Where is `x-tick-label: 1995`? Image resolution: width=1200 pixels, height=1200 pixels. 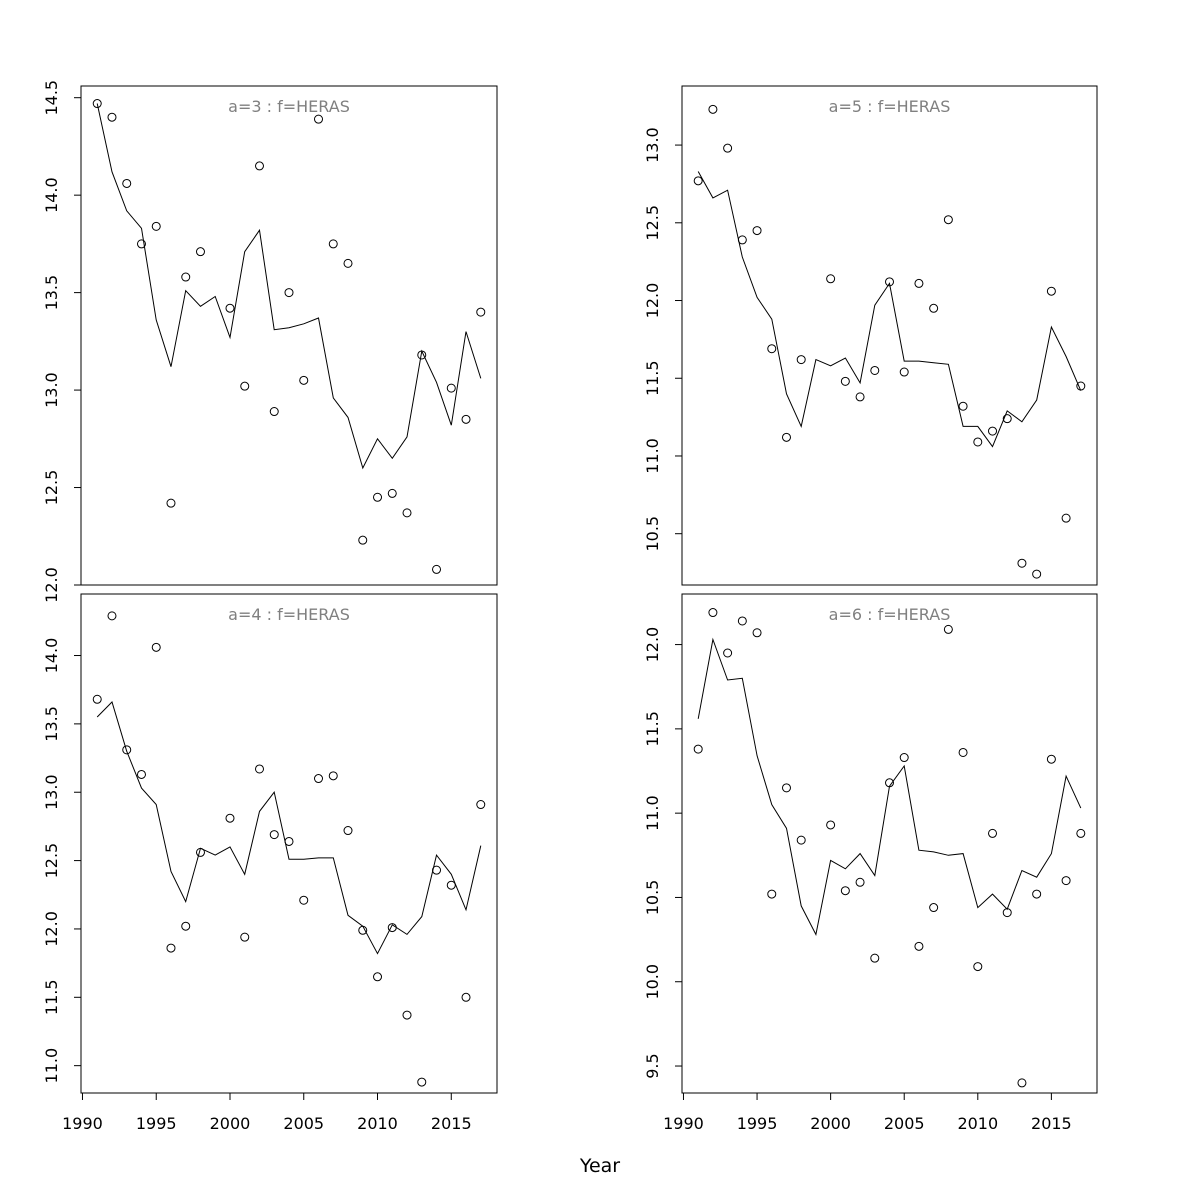
x-tick-label: 1995 is located at coordinates (757, 1123).